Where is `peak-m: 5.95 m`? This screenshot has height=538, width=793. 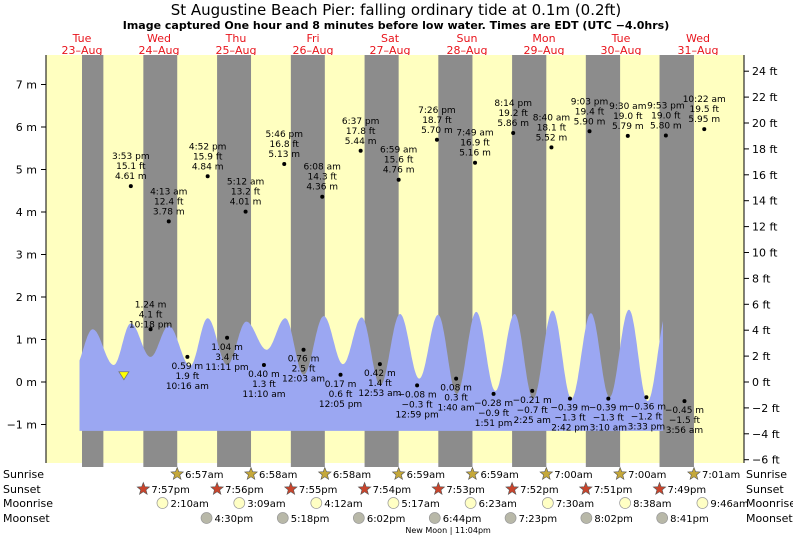
peak-m: 5.95 m is located at coordinates (704, 120).